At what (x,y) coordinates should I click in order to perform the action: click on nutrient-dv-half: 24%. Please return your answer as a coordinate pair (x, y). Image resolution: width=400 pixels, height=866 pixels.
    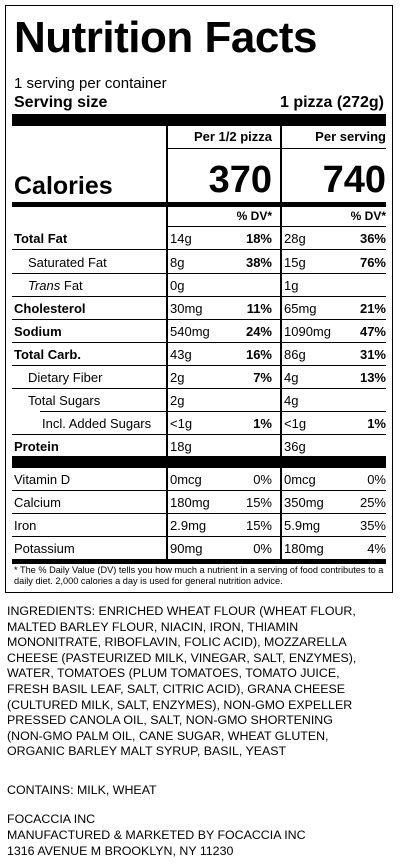
    Looking at the image, I should click on (258, 331).